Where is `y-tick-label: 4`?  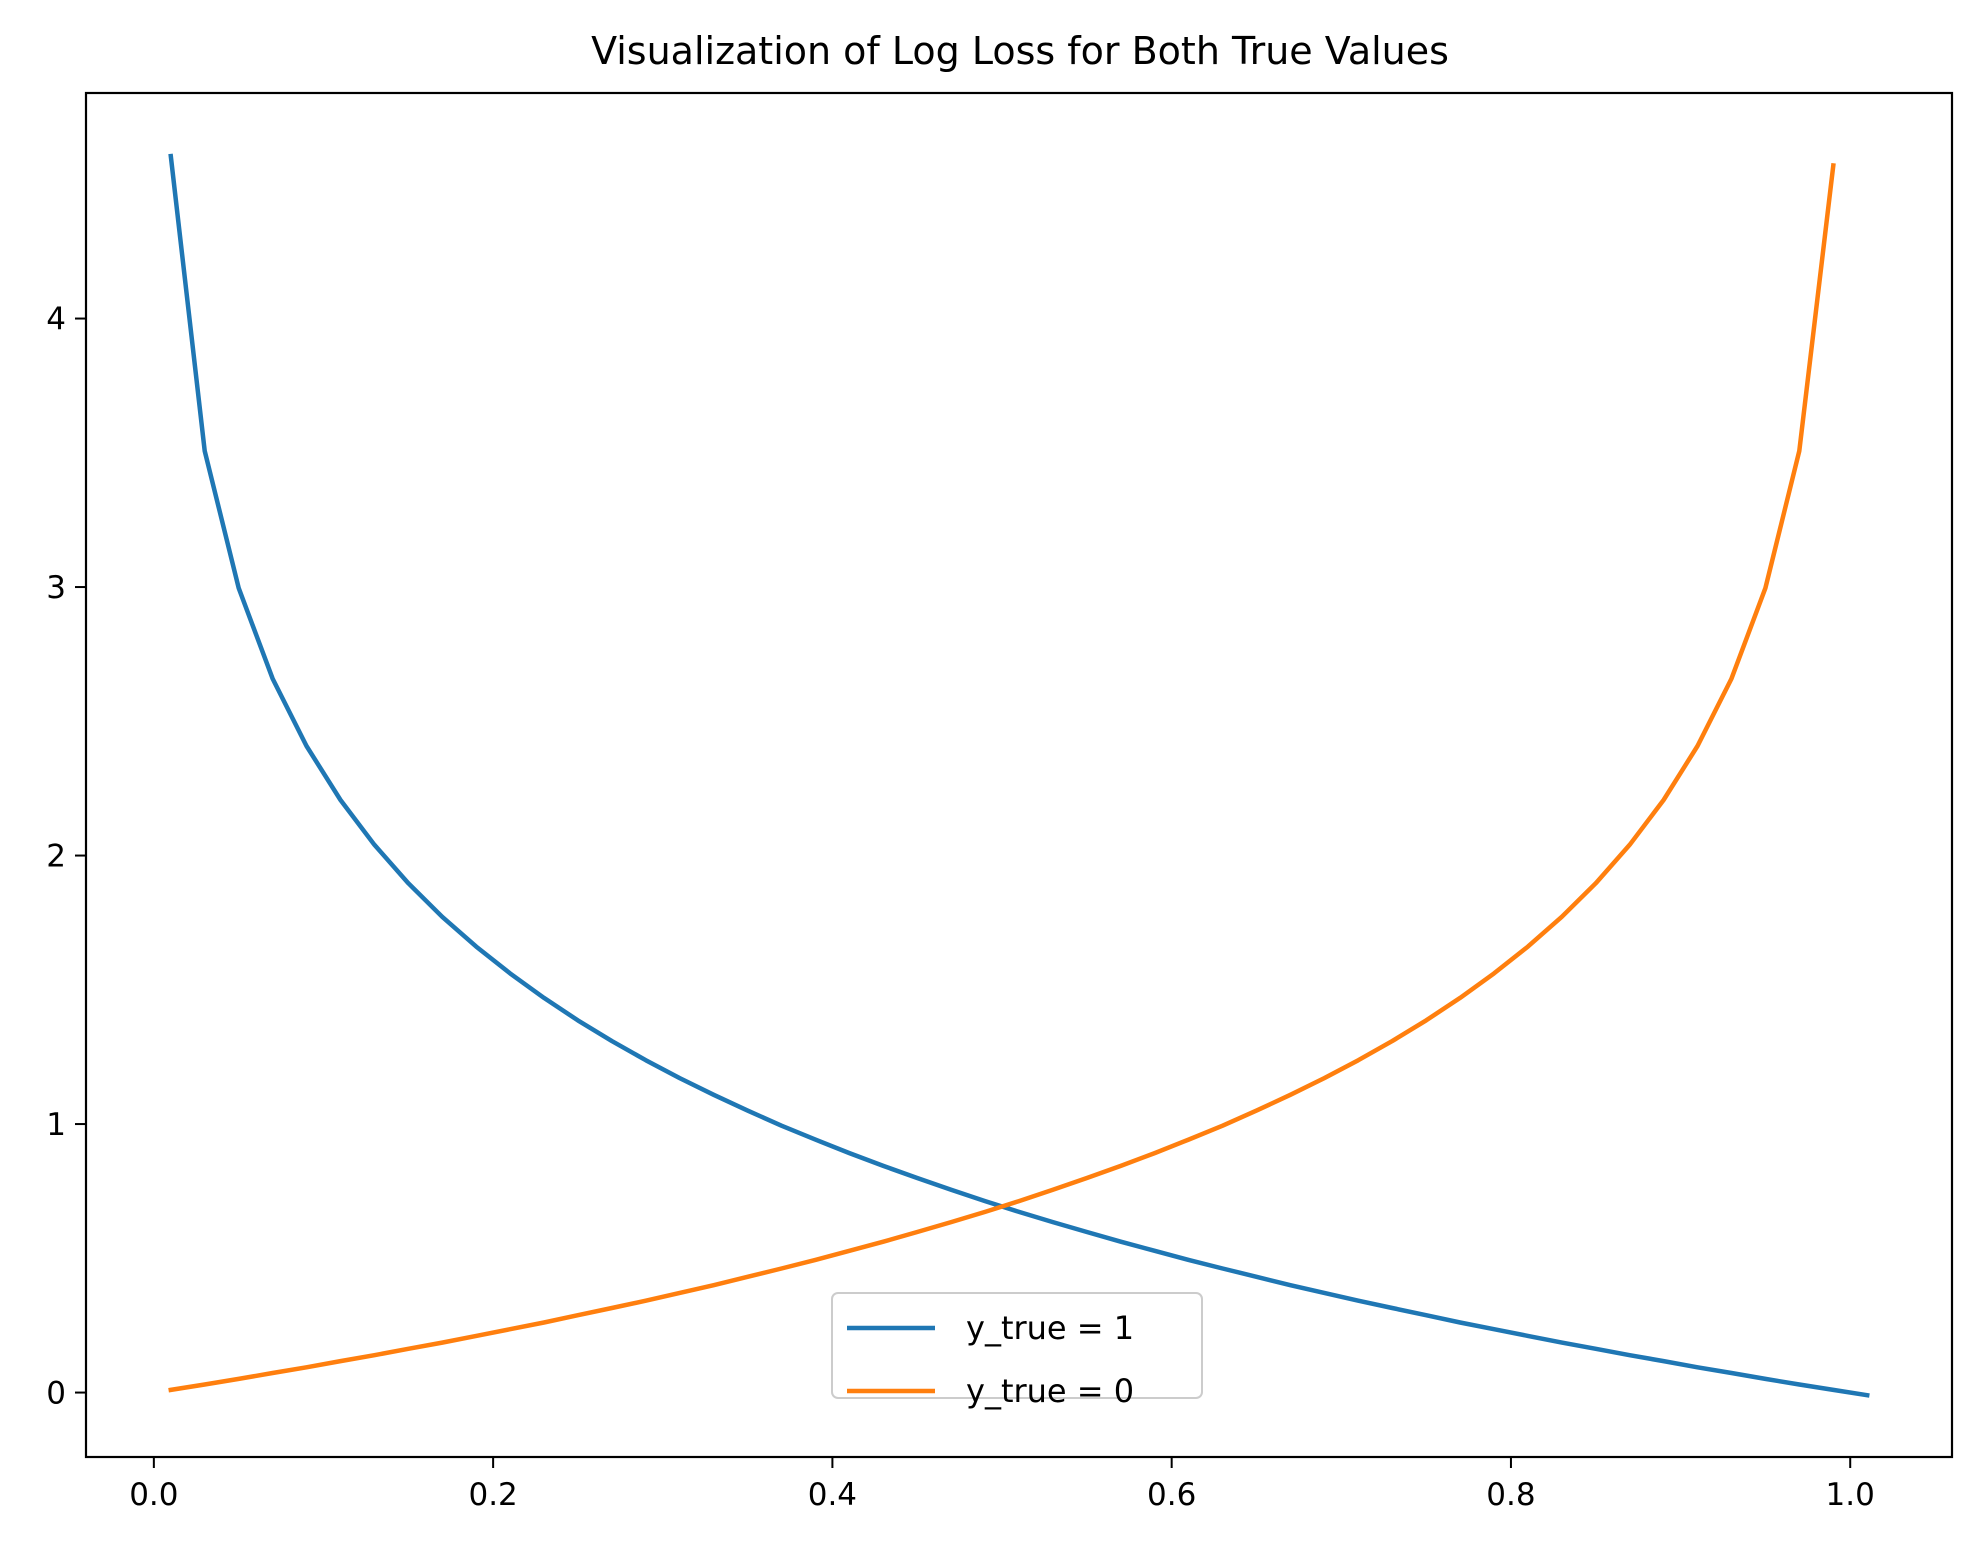
y-tick-label: 4 is located at coordinates (56, 320).